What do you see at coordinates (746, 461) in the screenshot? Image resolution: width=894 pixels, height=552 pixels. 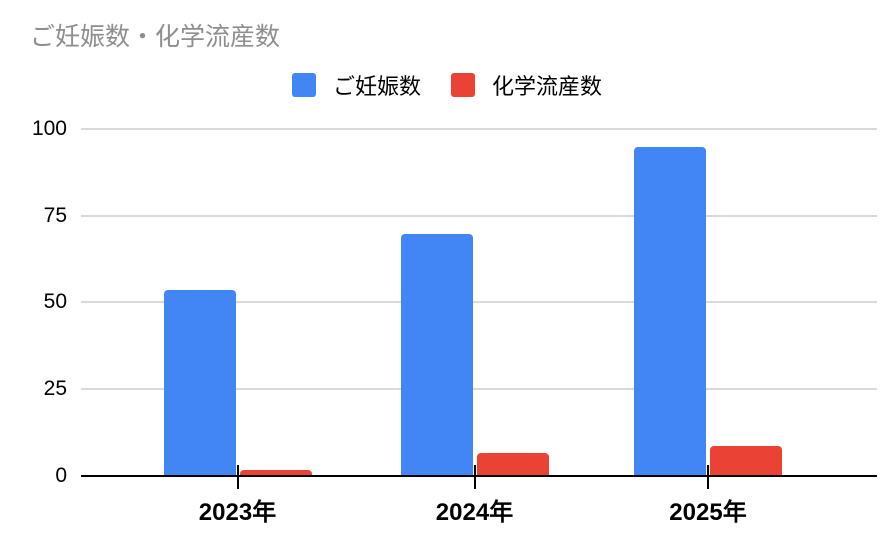 I see `bar-化学流産数-2025年` at bounding box center [746, 461].